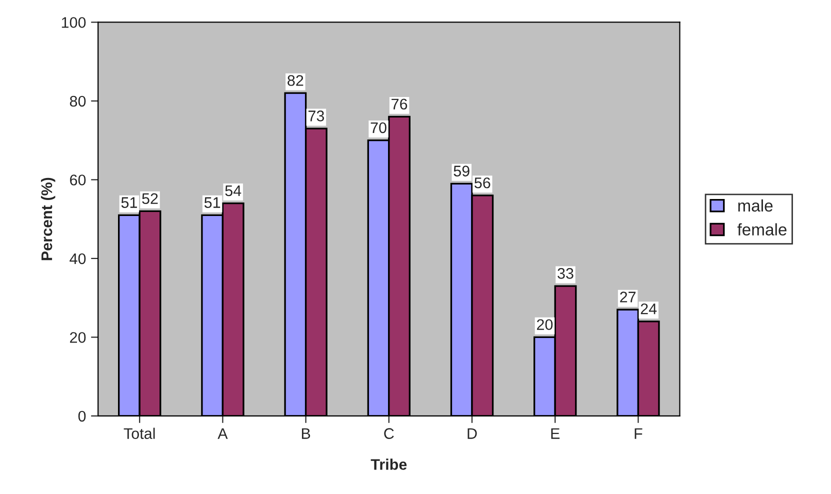  I want to click on y-axis-title: Percent (%), so click(48, 219).